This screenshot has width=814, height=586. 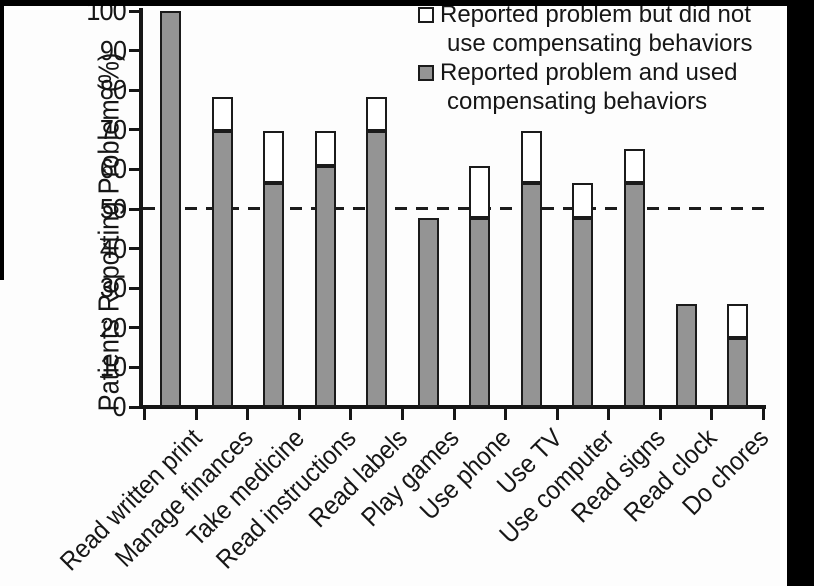 What do you see at coordinates (325, 148) in the screenshot?
I see `bar-read-instructions-not-used` at bounding box center [325, 148].